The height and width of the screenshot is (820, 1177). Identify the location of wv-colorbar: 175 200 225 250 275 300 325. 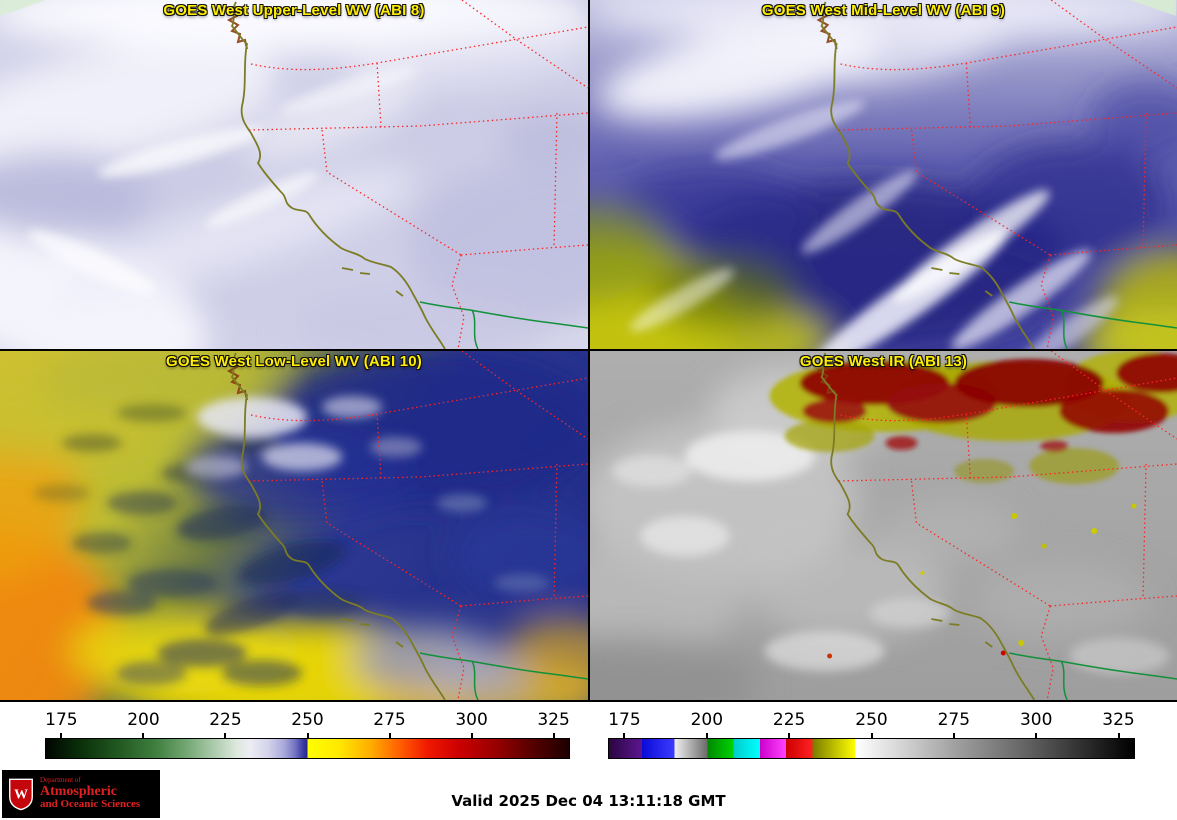
(307, 734).